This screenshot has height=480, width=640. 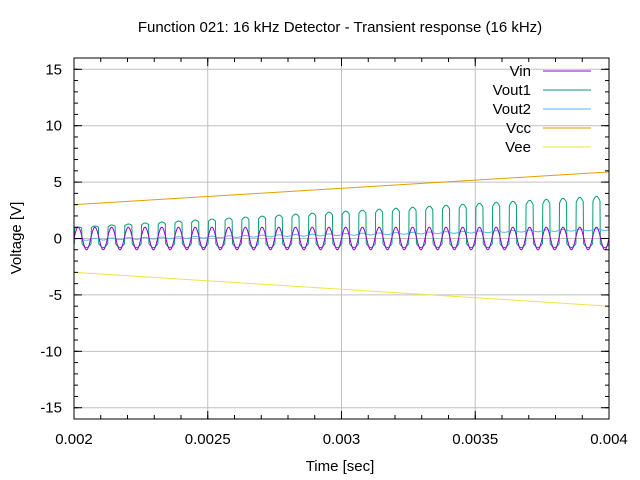 I want to click on y-axis-label: Voltage [V], so click(x=16, y=238).